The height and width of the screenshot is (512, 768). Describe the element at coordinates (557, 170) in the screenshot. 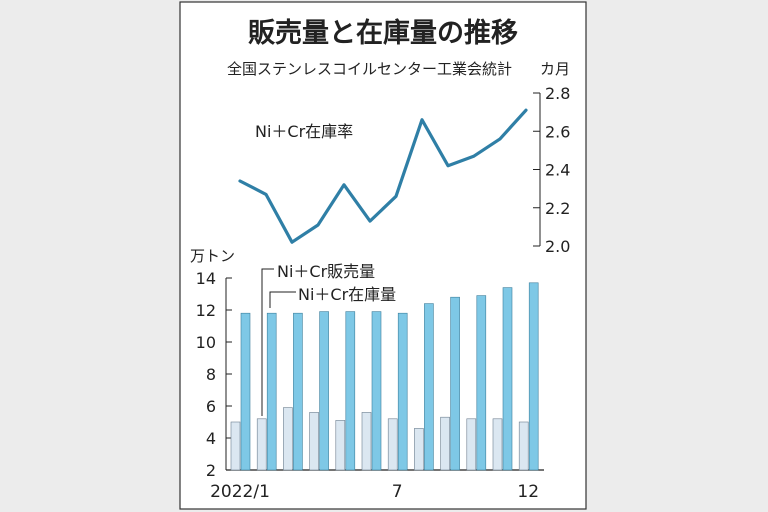

I see `line-y-tick-label: 2.4` at that location.